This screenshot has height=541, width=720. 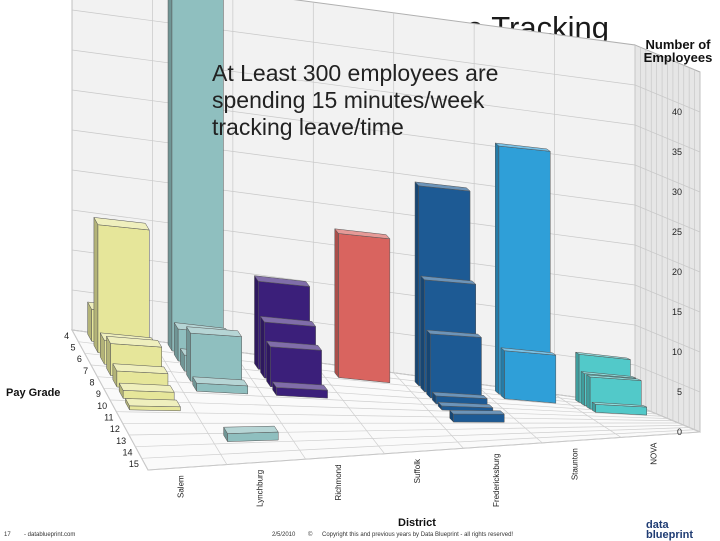 What do you see at coordinates (677, 152) in the screenshot?
I see `z-tick-label: 35` at bounding box center [677, 152].